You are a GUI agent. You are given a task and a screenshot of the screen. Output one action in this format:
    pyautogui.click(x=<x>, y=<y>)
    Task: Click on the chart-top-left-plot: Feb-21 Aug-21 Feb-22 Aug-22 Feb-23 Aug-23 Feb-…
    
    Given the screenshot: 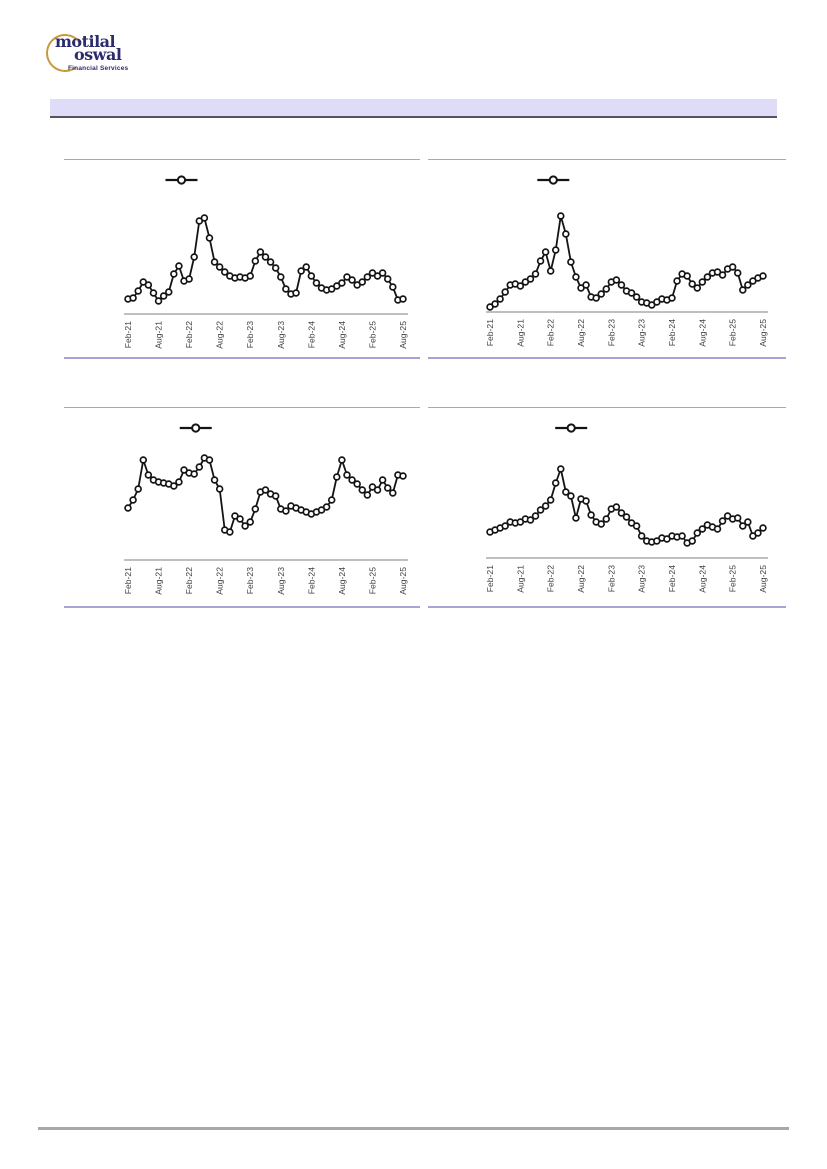 What is the action you would take?
    pyautogui.click(x=265, y=262)
    